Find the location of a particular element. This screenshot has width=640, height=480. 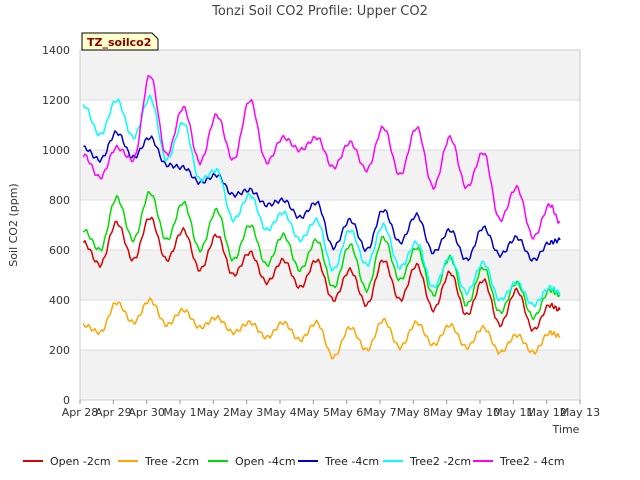

y-axis-title: Soil CO2 (ppm) is located at coordinates (13, 224).